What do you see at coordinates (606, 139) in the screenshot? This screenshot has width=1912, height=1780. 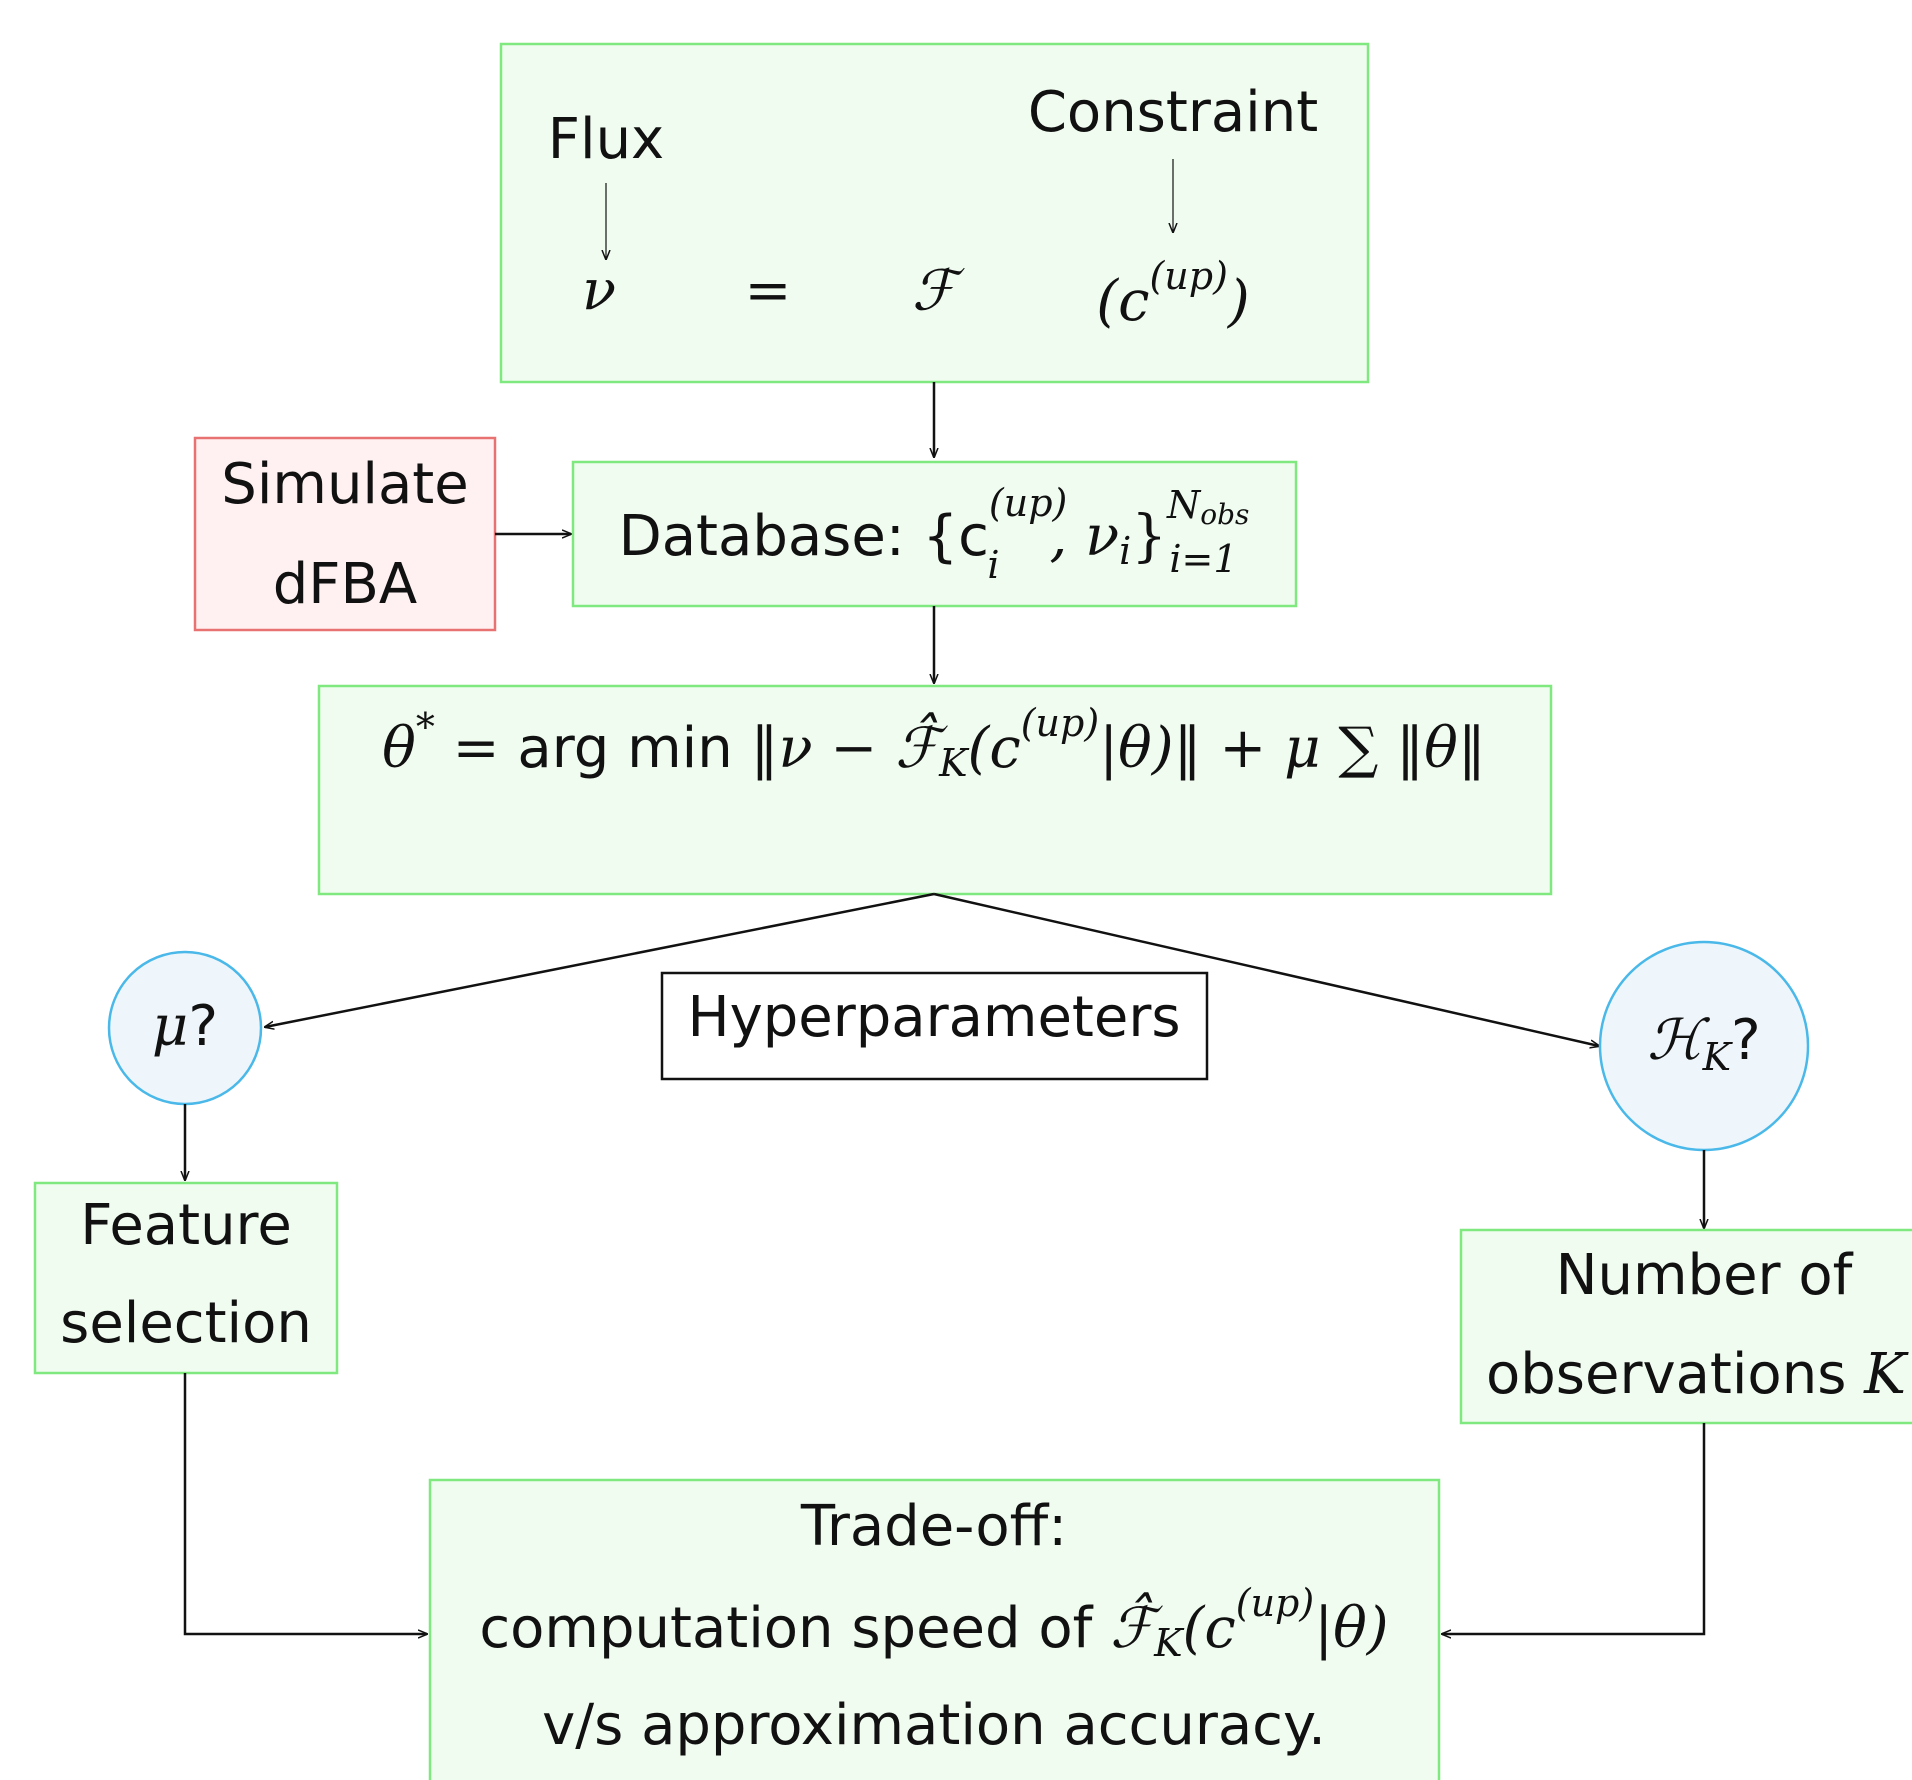 I see `flux-label: Flux` at bounding box center [606, 139].